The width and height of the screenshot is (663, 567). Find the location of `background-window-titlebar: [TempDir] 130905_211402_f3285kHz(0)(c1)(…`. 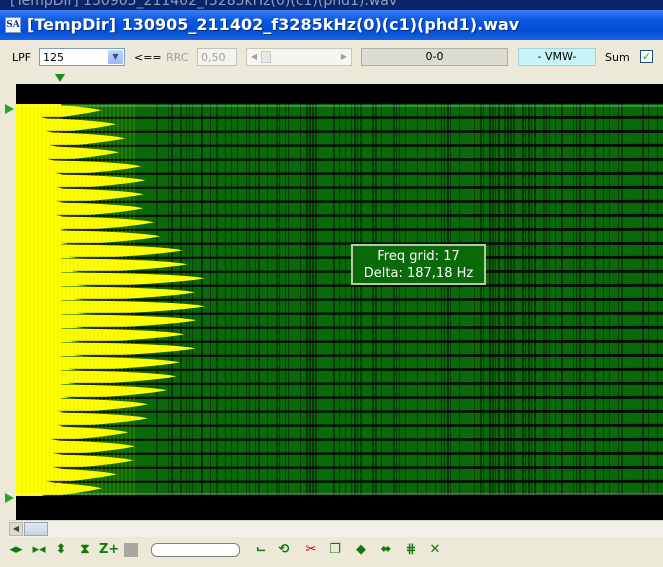

background-window-titlebar: [TempDir] 130905_211402_f3285kHz(0)(c1)(… is located at coordinates (331, 5).